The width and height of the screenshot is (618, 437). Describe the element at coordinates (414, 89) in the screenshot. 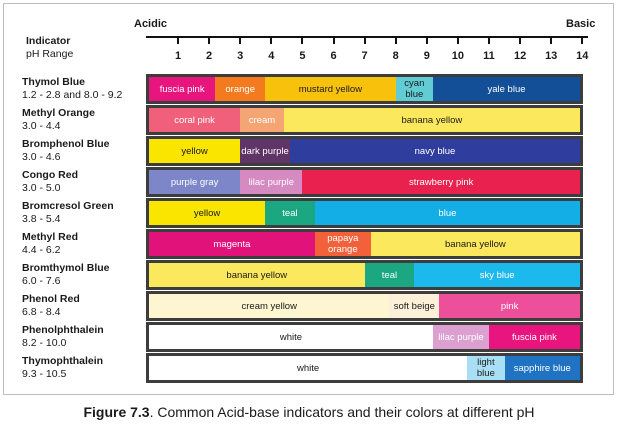

I see `color-segment: cyan blue` at that location.